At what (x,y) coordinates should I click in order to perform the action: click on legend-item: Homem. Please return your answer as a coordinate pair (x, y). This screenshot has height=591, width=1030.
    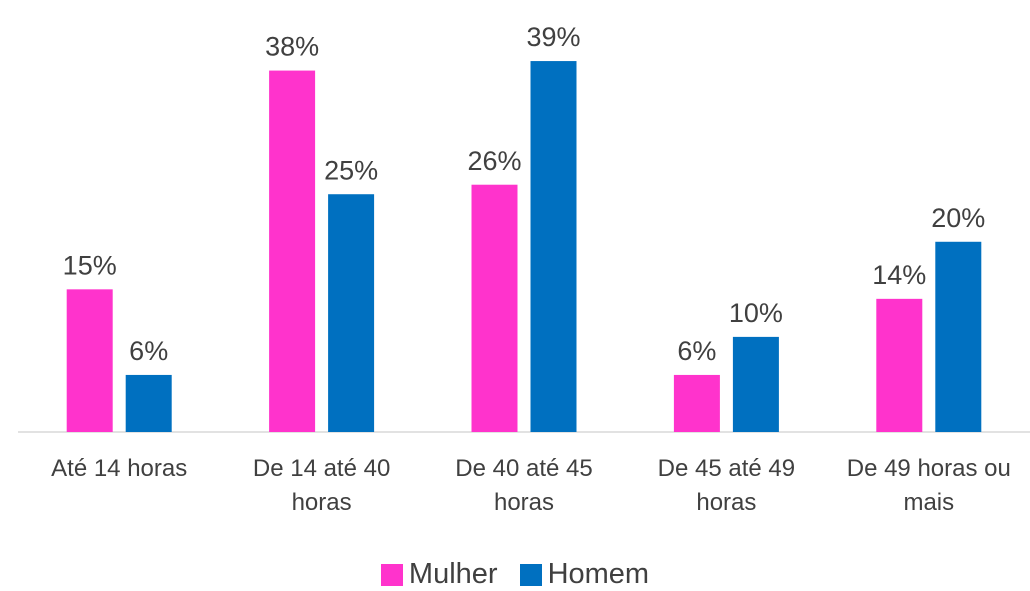
    Looking at the image, I should click on (584, 574).